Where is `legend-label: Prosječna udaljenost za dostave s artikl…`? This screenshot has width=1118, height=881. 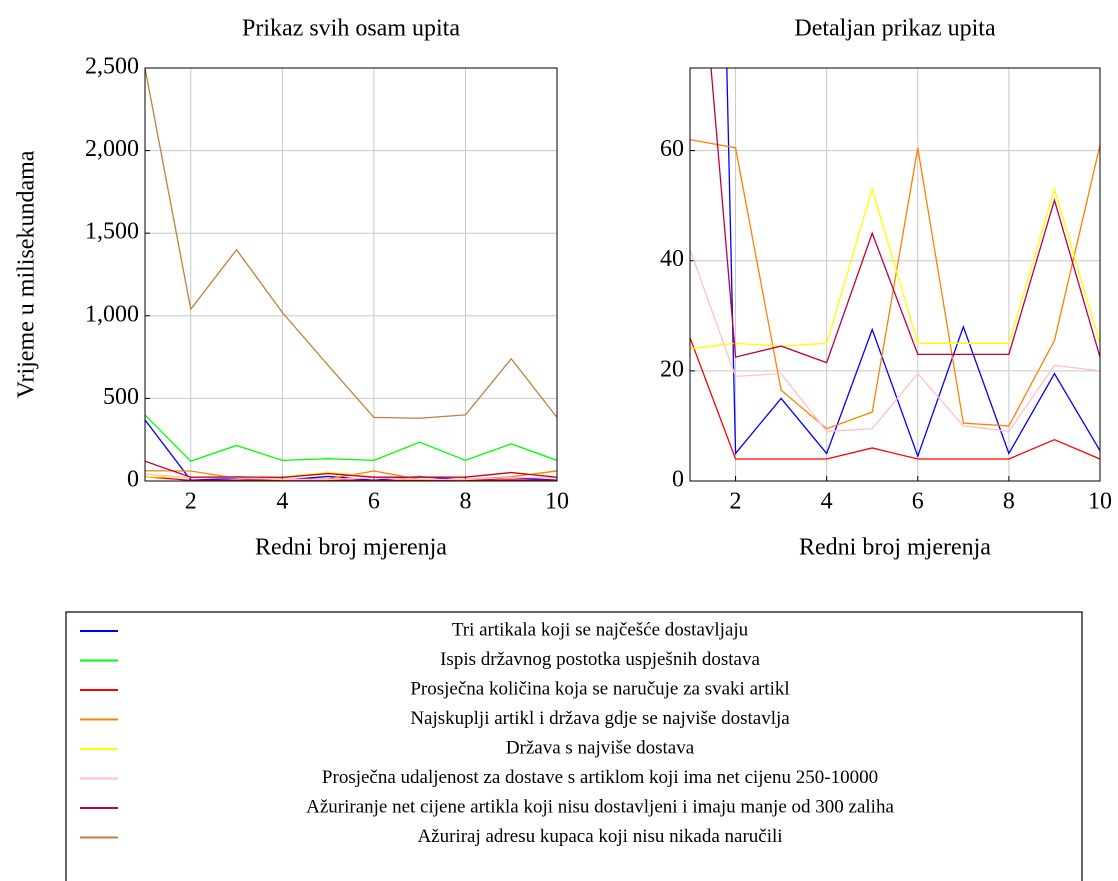
legend-label: Prosječna udaljenost za dostave s artikl… is located at coordinates (600, 777).